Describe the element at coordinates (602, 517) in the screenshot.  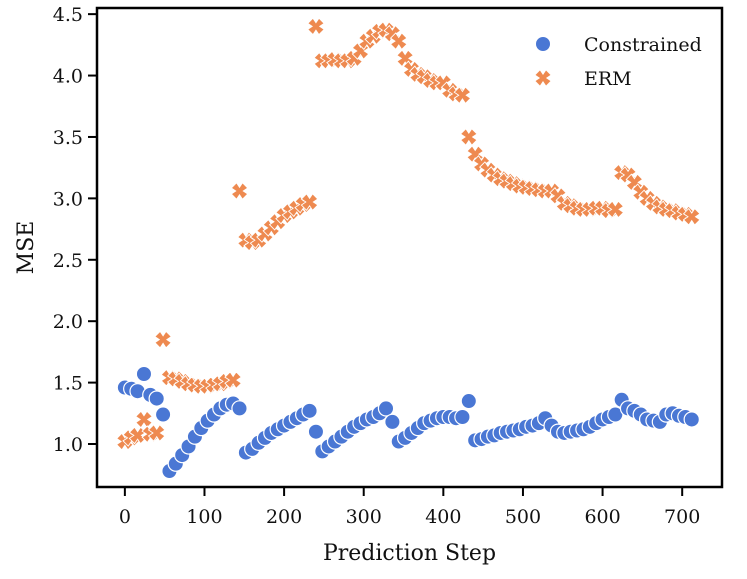
I see `x-tick-label: 600` at that location.